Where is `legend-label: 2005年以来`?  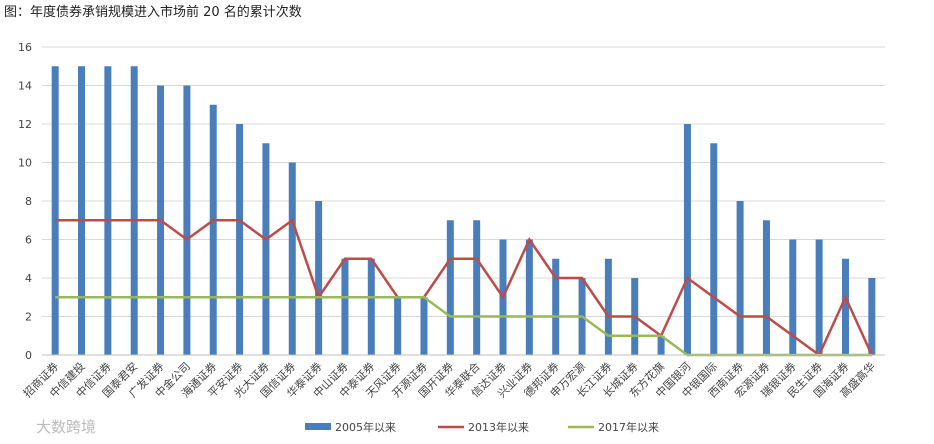
legend-label: 2005年以来 is located at coordinates (365, 427).